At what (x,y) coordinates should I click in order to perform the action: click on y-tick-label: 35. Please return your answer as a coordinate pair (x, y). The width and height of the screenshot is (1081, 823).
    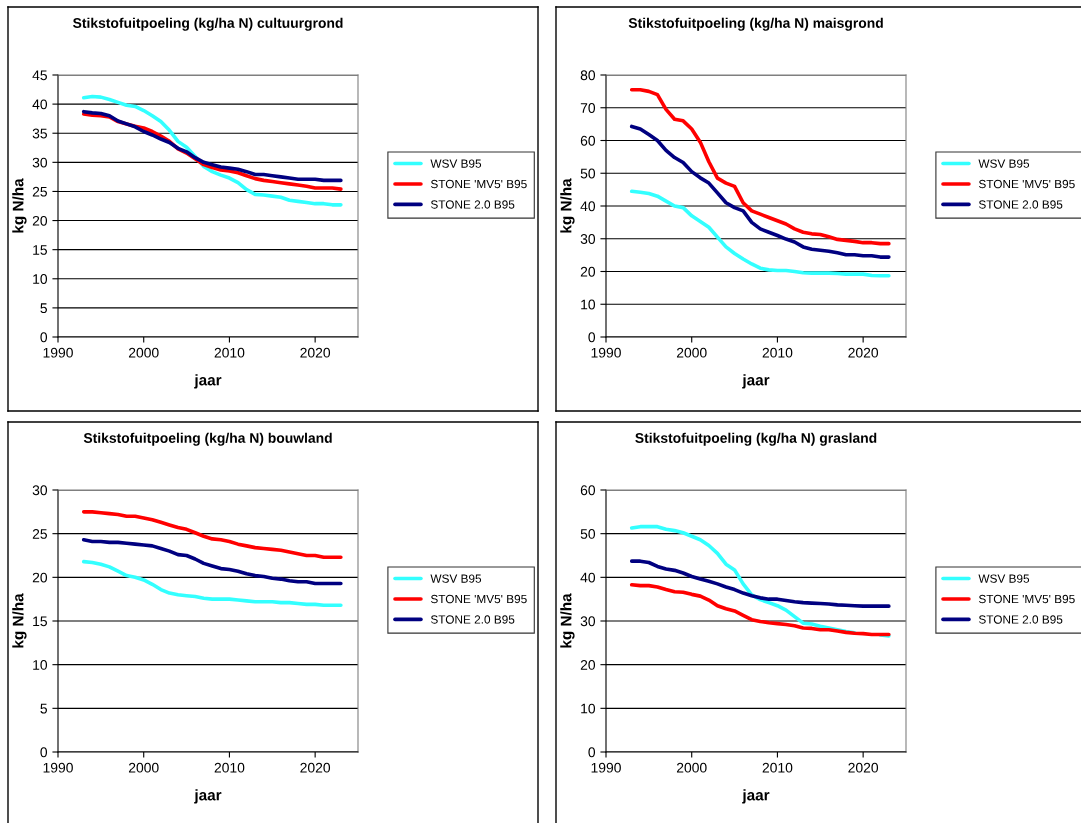
    Looking at the image, I should click on (39, 133).